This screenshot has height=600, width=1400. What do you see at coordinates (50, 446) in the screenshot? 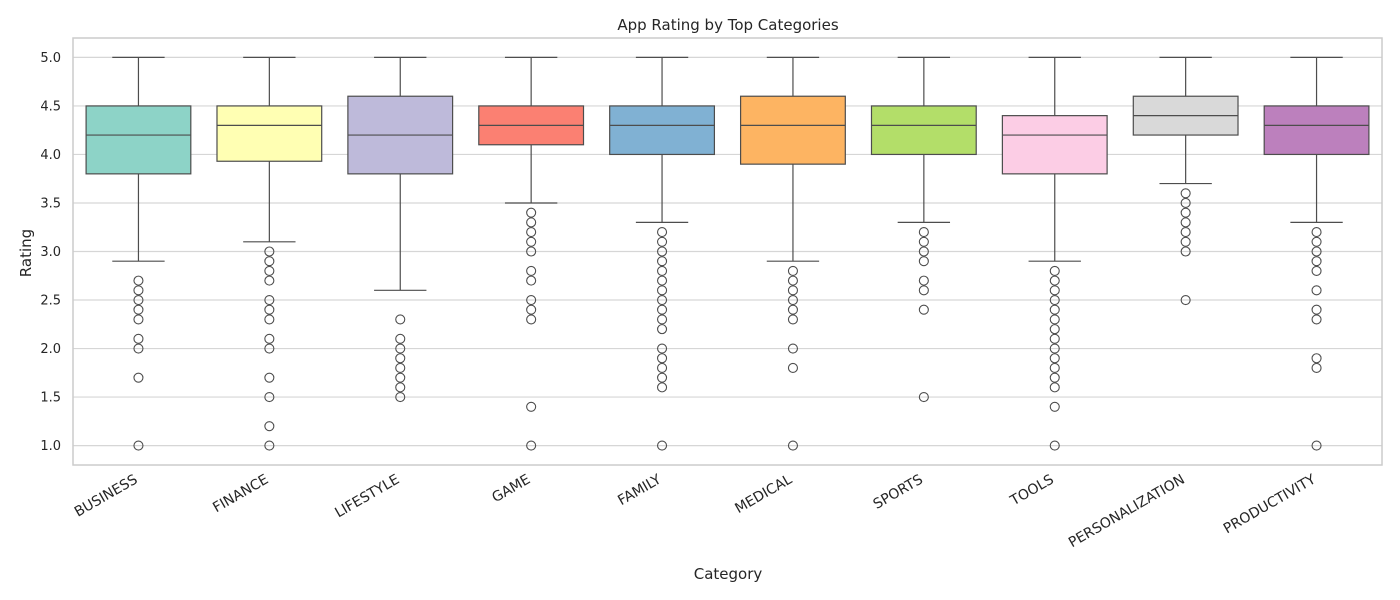
I see `y-tick-label: 1.0` at bounding box center [50, 446].